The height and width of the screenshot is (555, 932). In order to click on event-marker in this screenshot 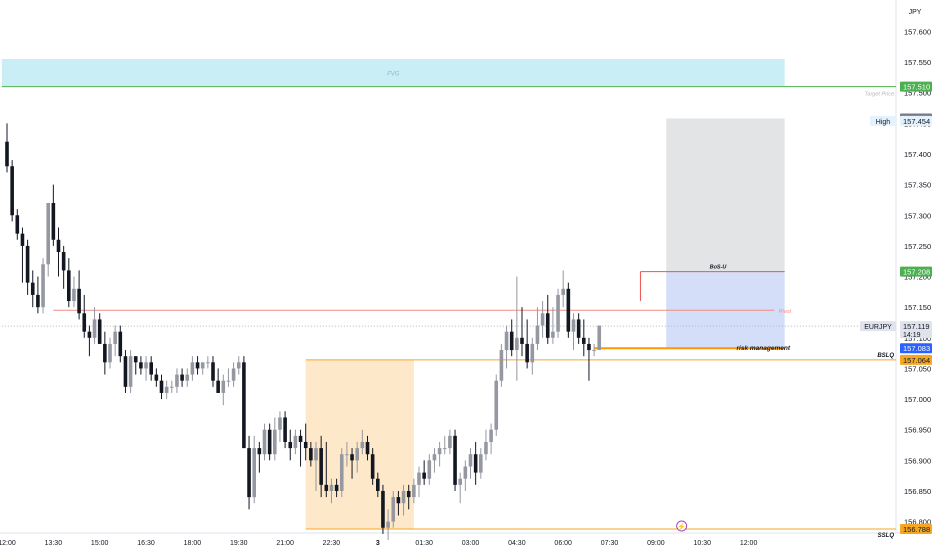, I will do `click(682, 526)`.